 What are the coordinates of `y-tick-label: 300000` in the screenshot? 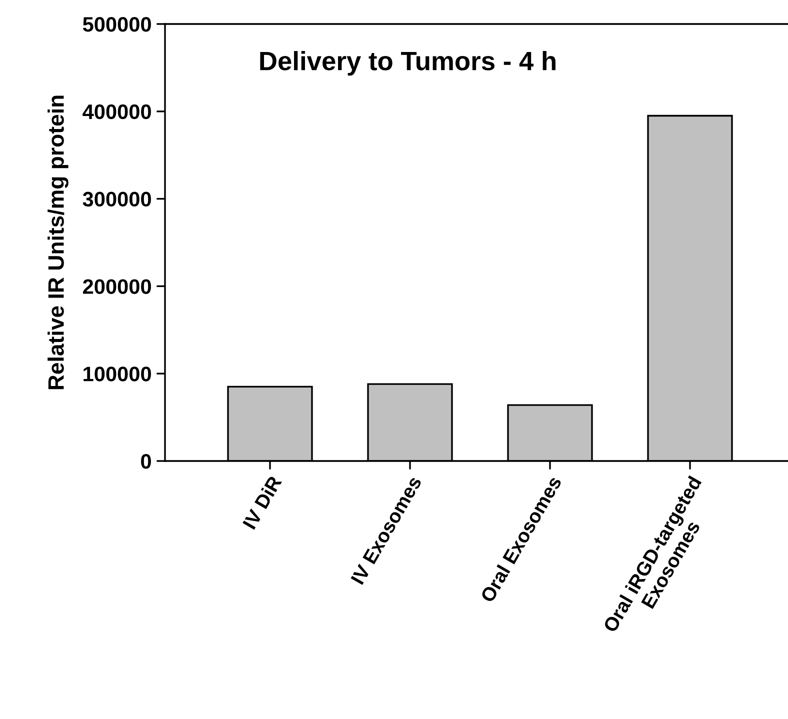 It's located at (116, 199).